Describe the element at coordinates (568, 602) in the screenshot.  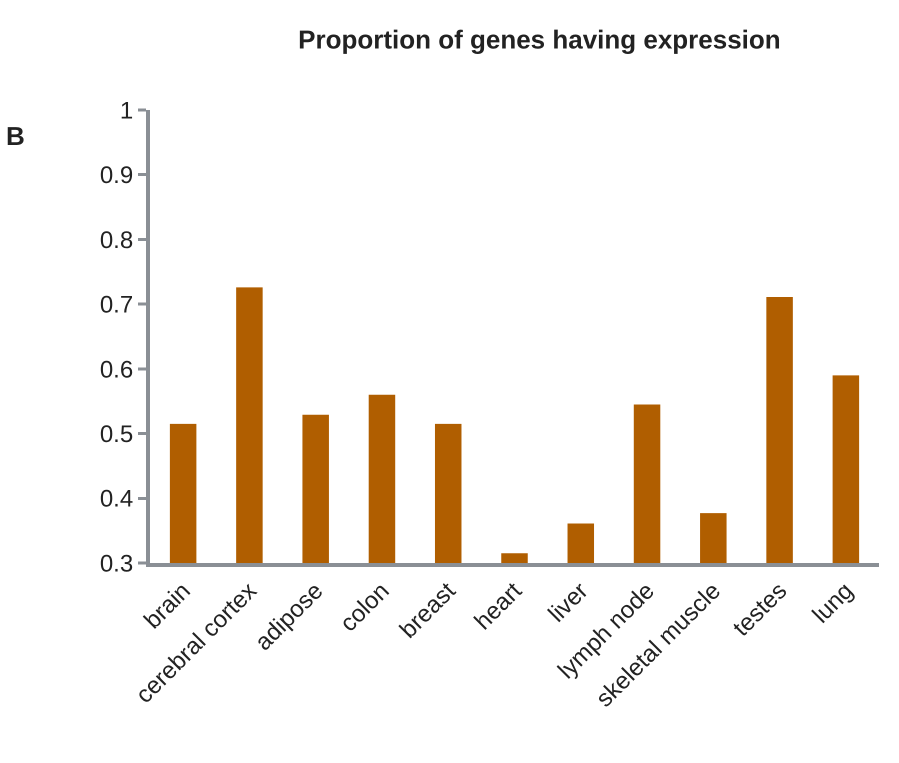
I see `x-tick-label: liver` at that location.